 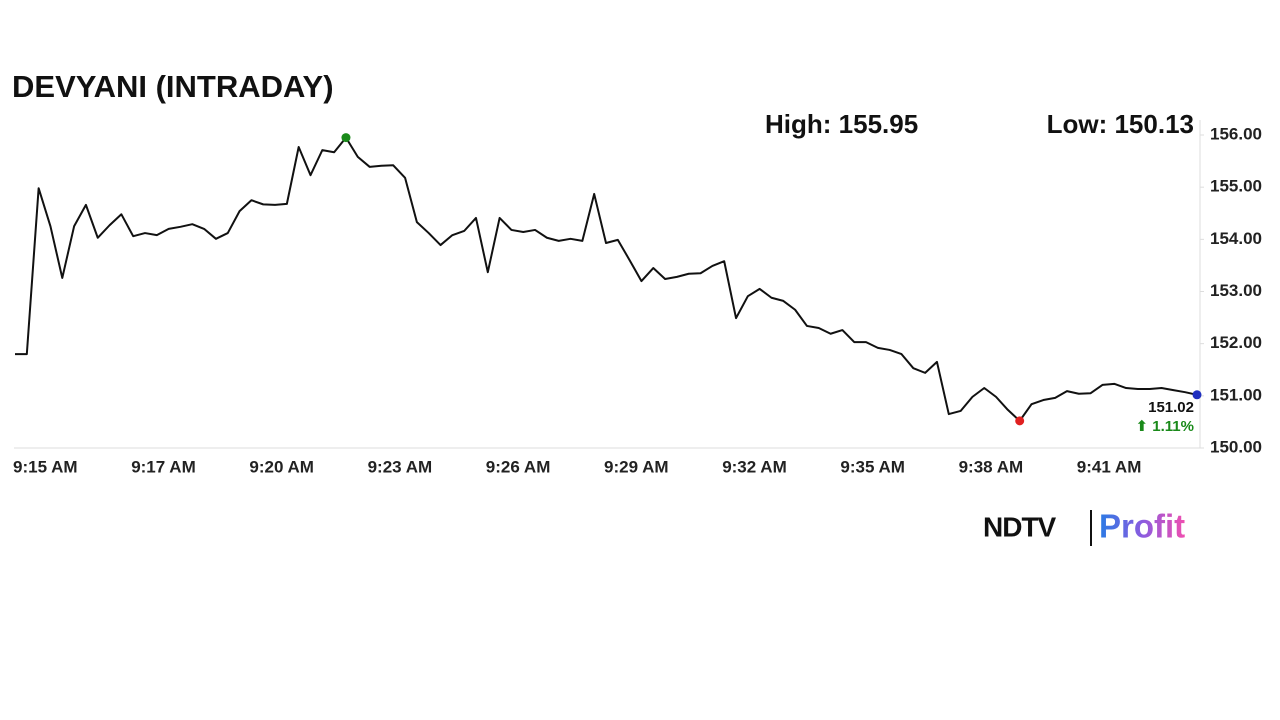 I want to click on change-label: ⬆ 1.11%, so click(x=1165, y=426).